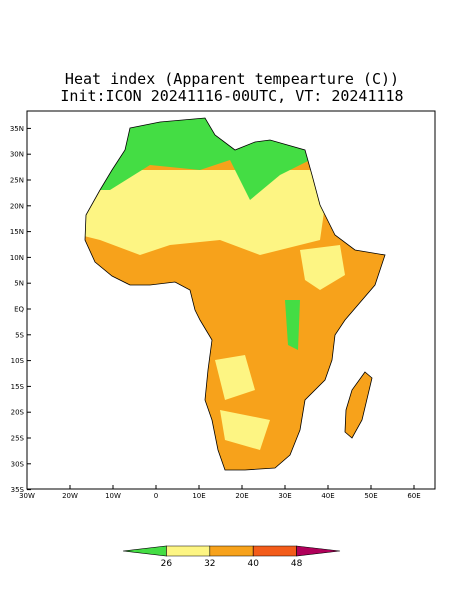 The height and width of the screenshot is (600, 463). Describe the element at coordinates (167, 564) in the screenshot. I see `colorbar-label: 26` at that location.